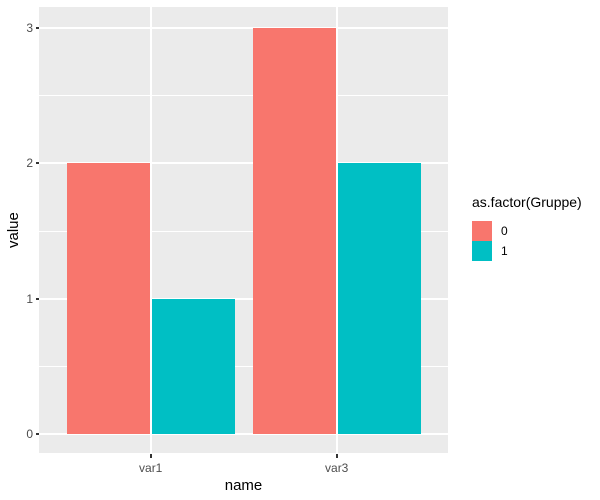  I want to click on minor-gridline-0.5, so click(243, 366).